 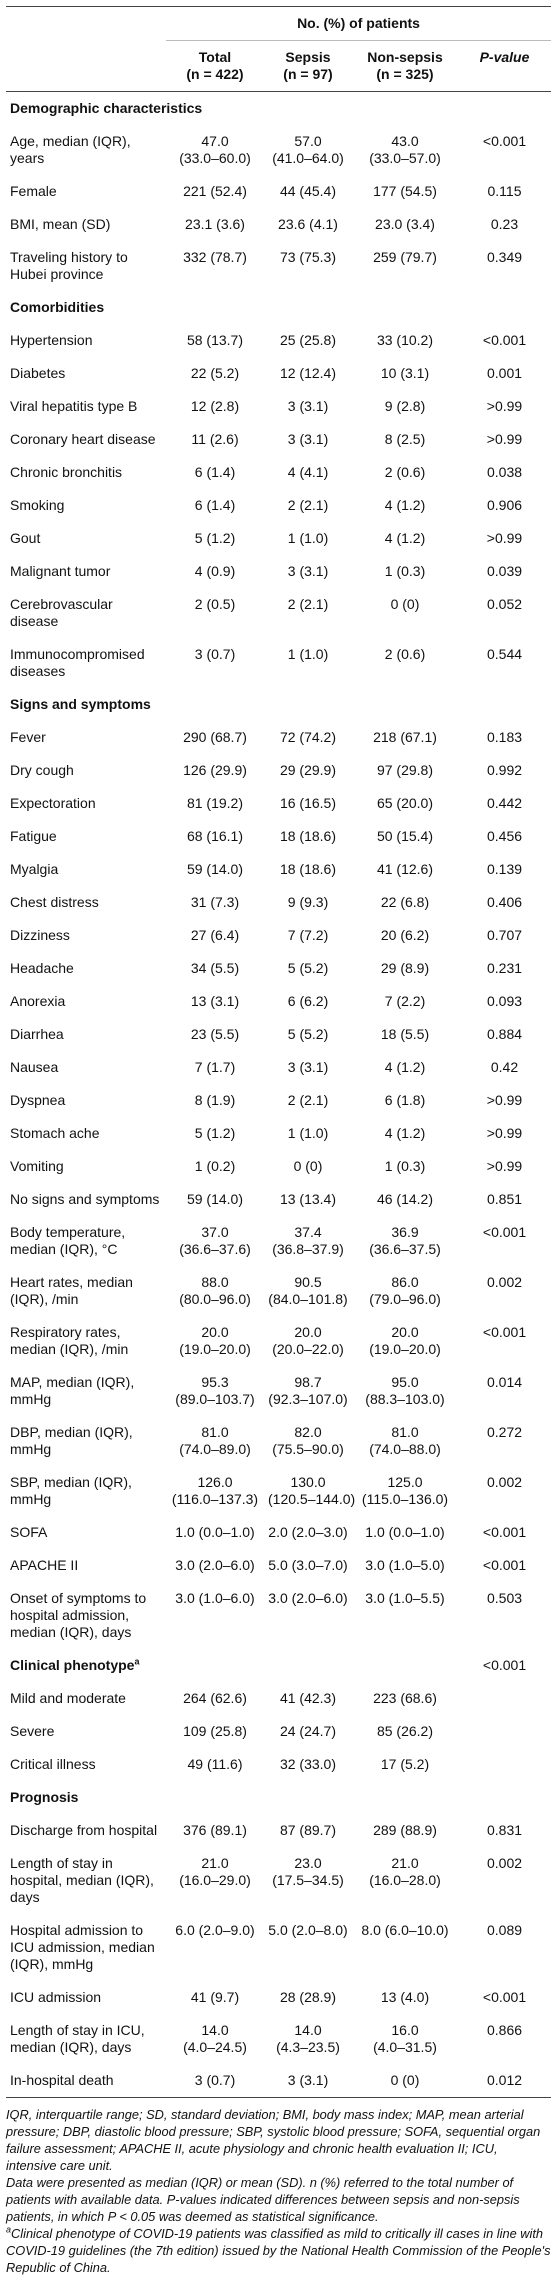 I want to click on data-row: Diarrhea 23 (5.5) 5 (5.2) 18 (5.5) 0.884, so click(x=278, y=1034).